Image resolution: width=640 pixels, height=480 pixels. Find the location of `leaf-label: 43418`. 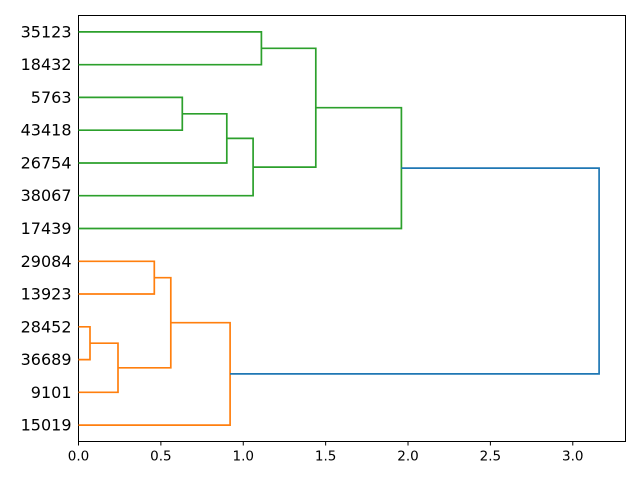

leaf-label: 43418 is located at coordinates (46, 130).